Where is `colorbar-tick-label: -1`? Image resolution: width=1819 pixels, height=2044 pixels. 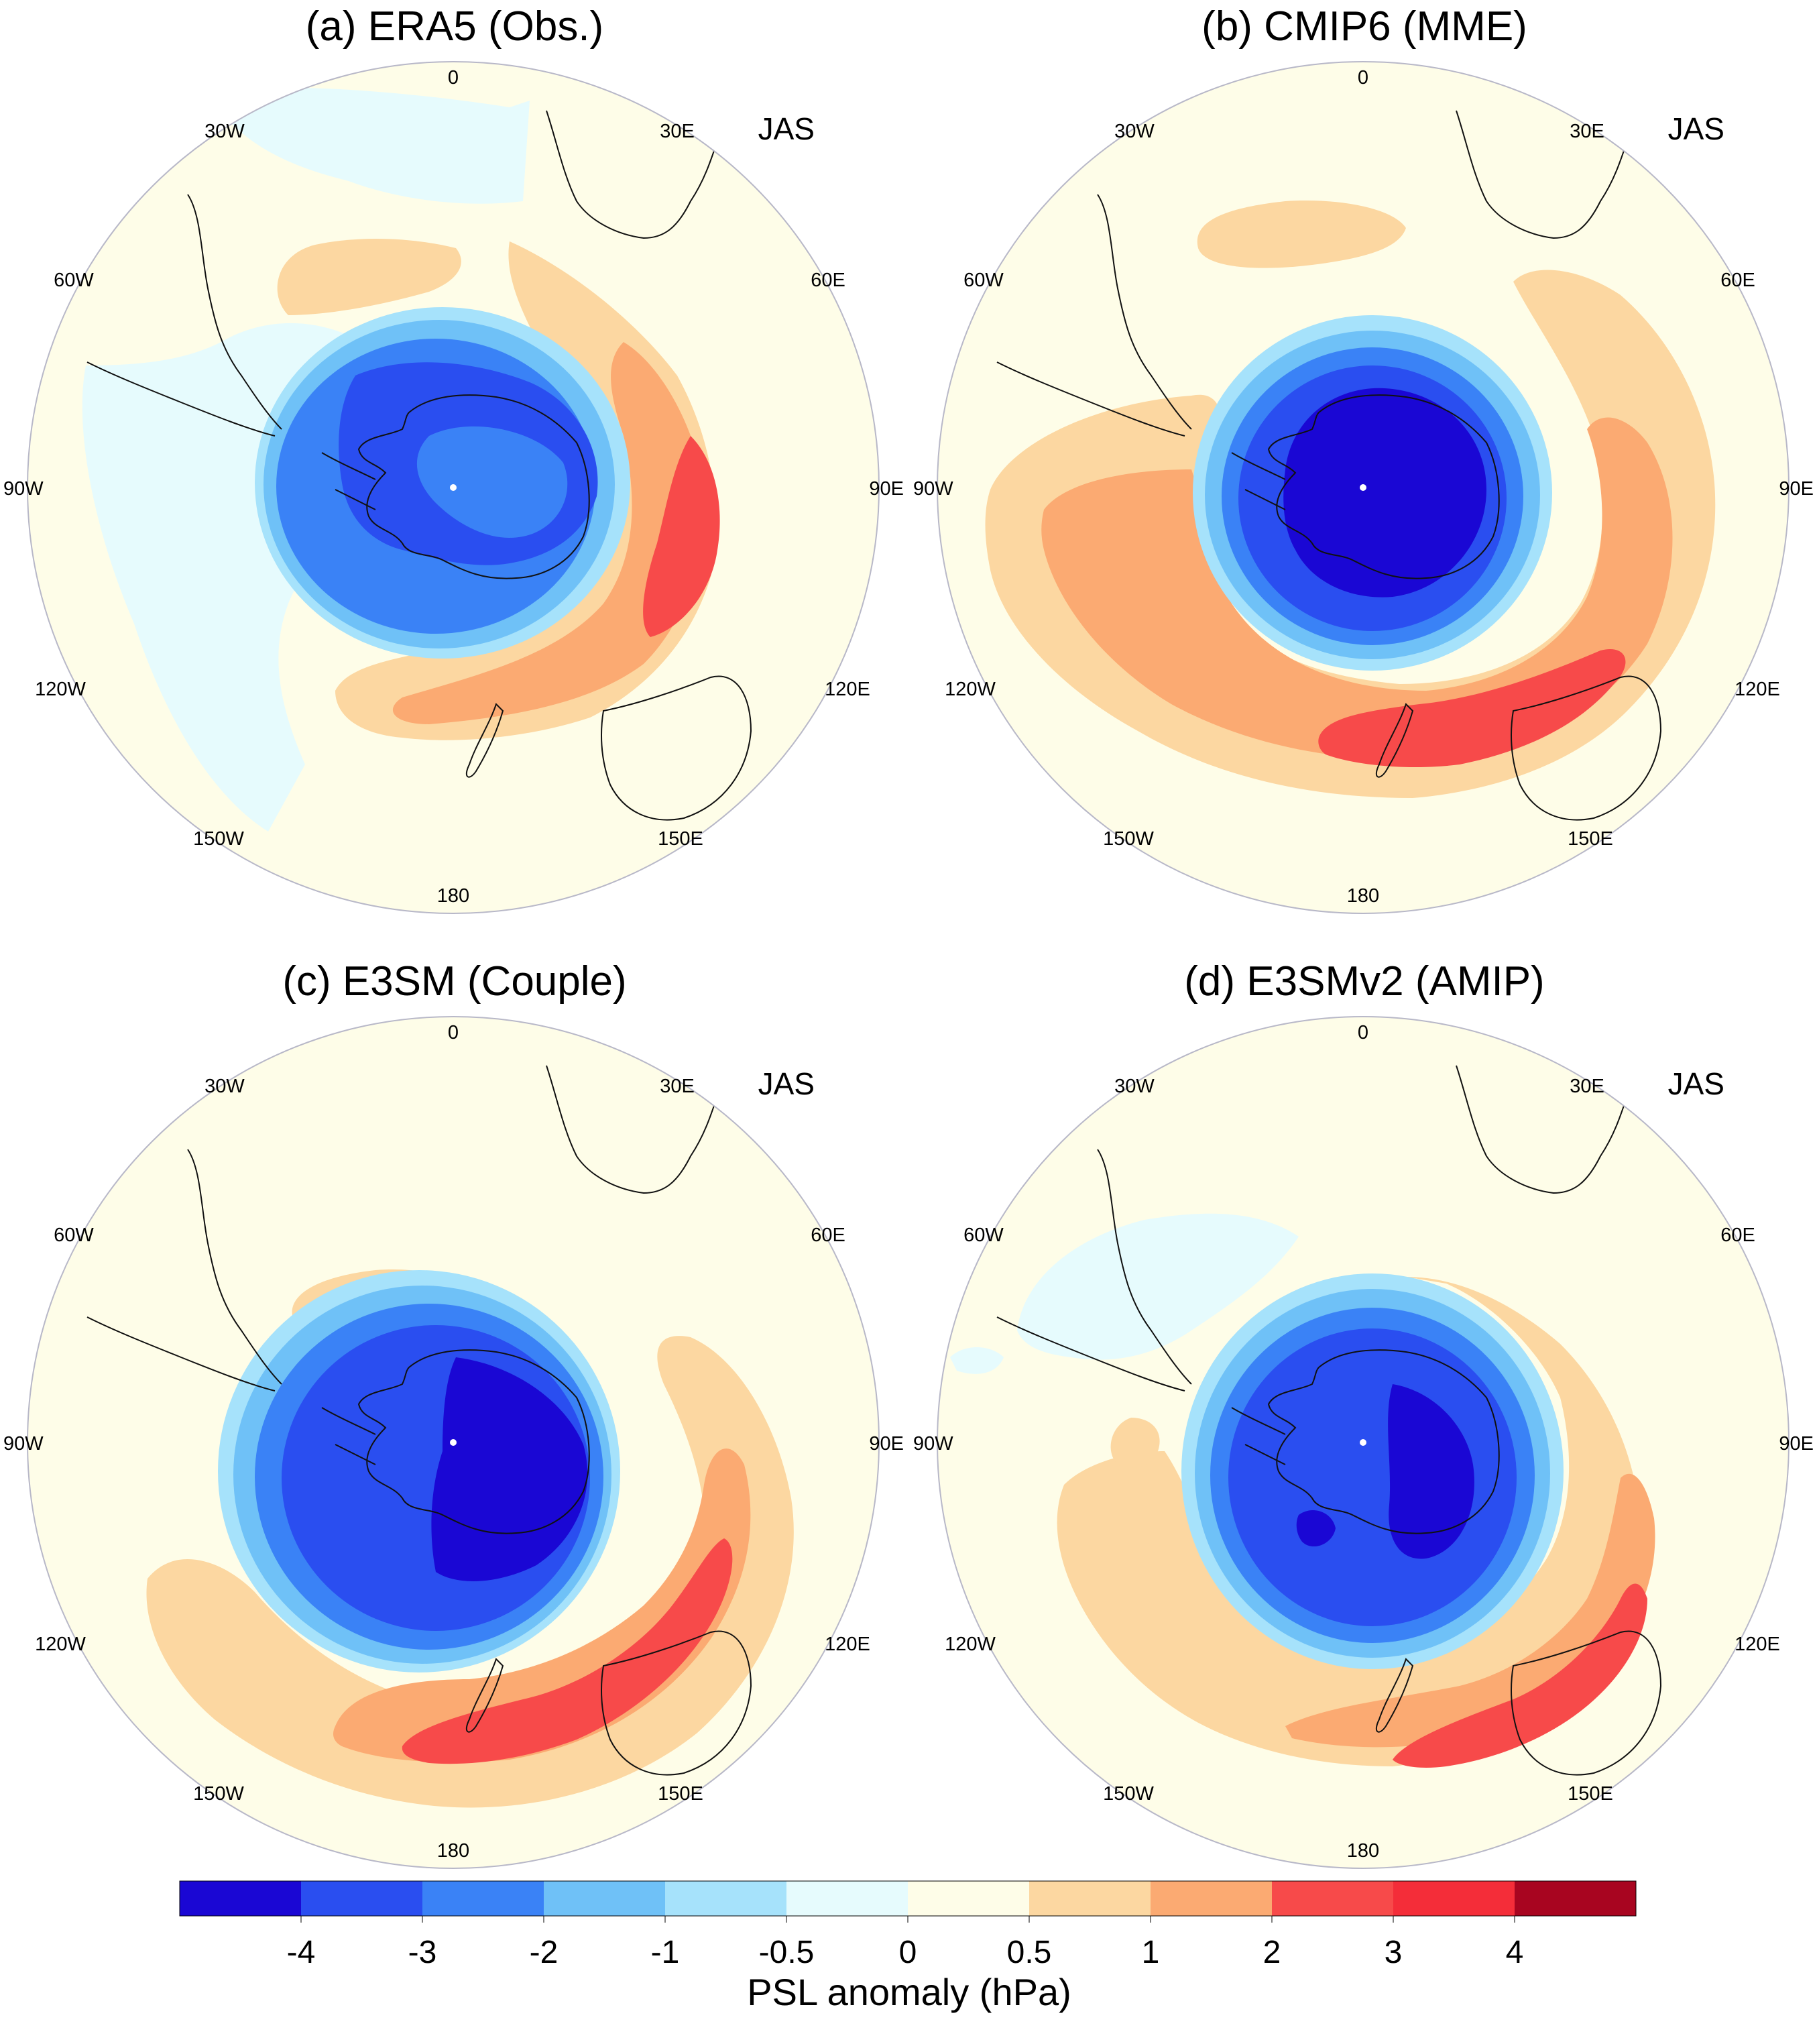 colorbar-tick-label: -1 is located at coordinates (665, 1952).